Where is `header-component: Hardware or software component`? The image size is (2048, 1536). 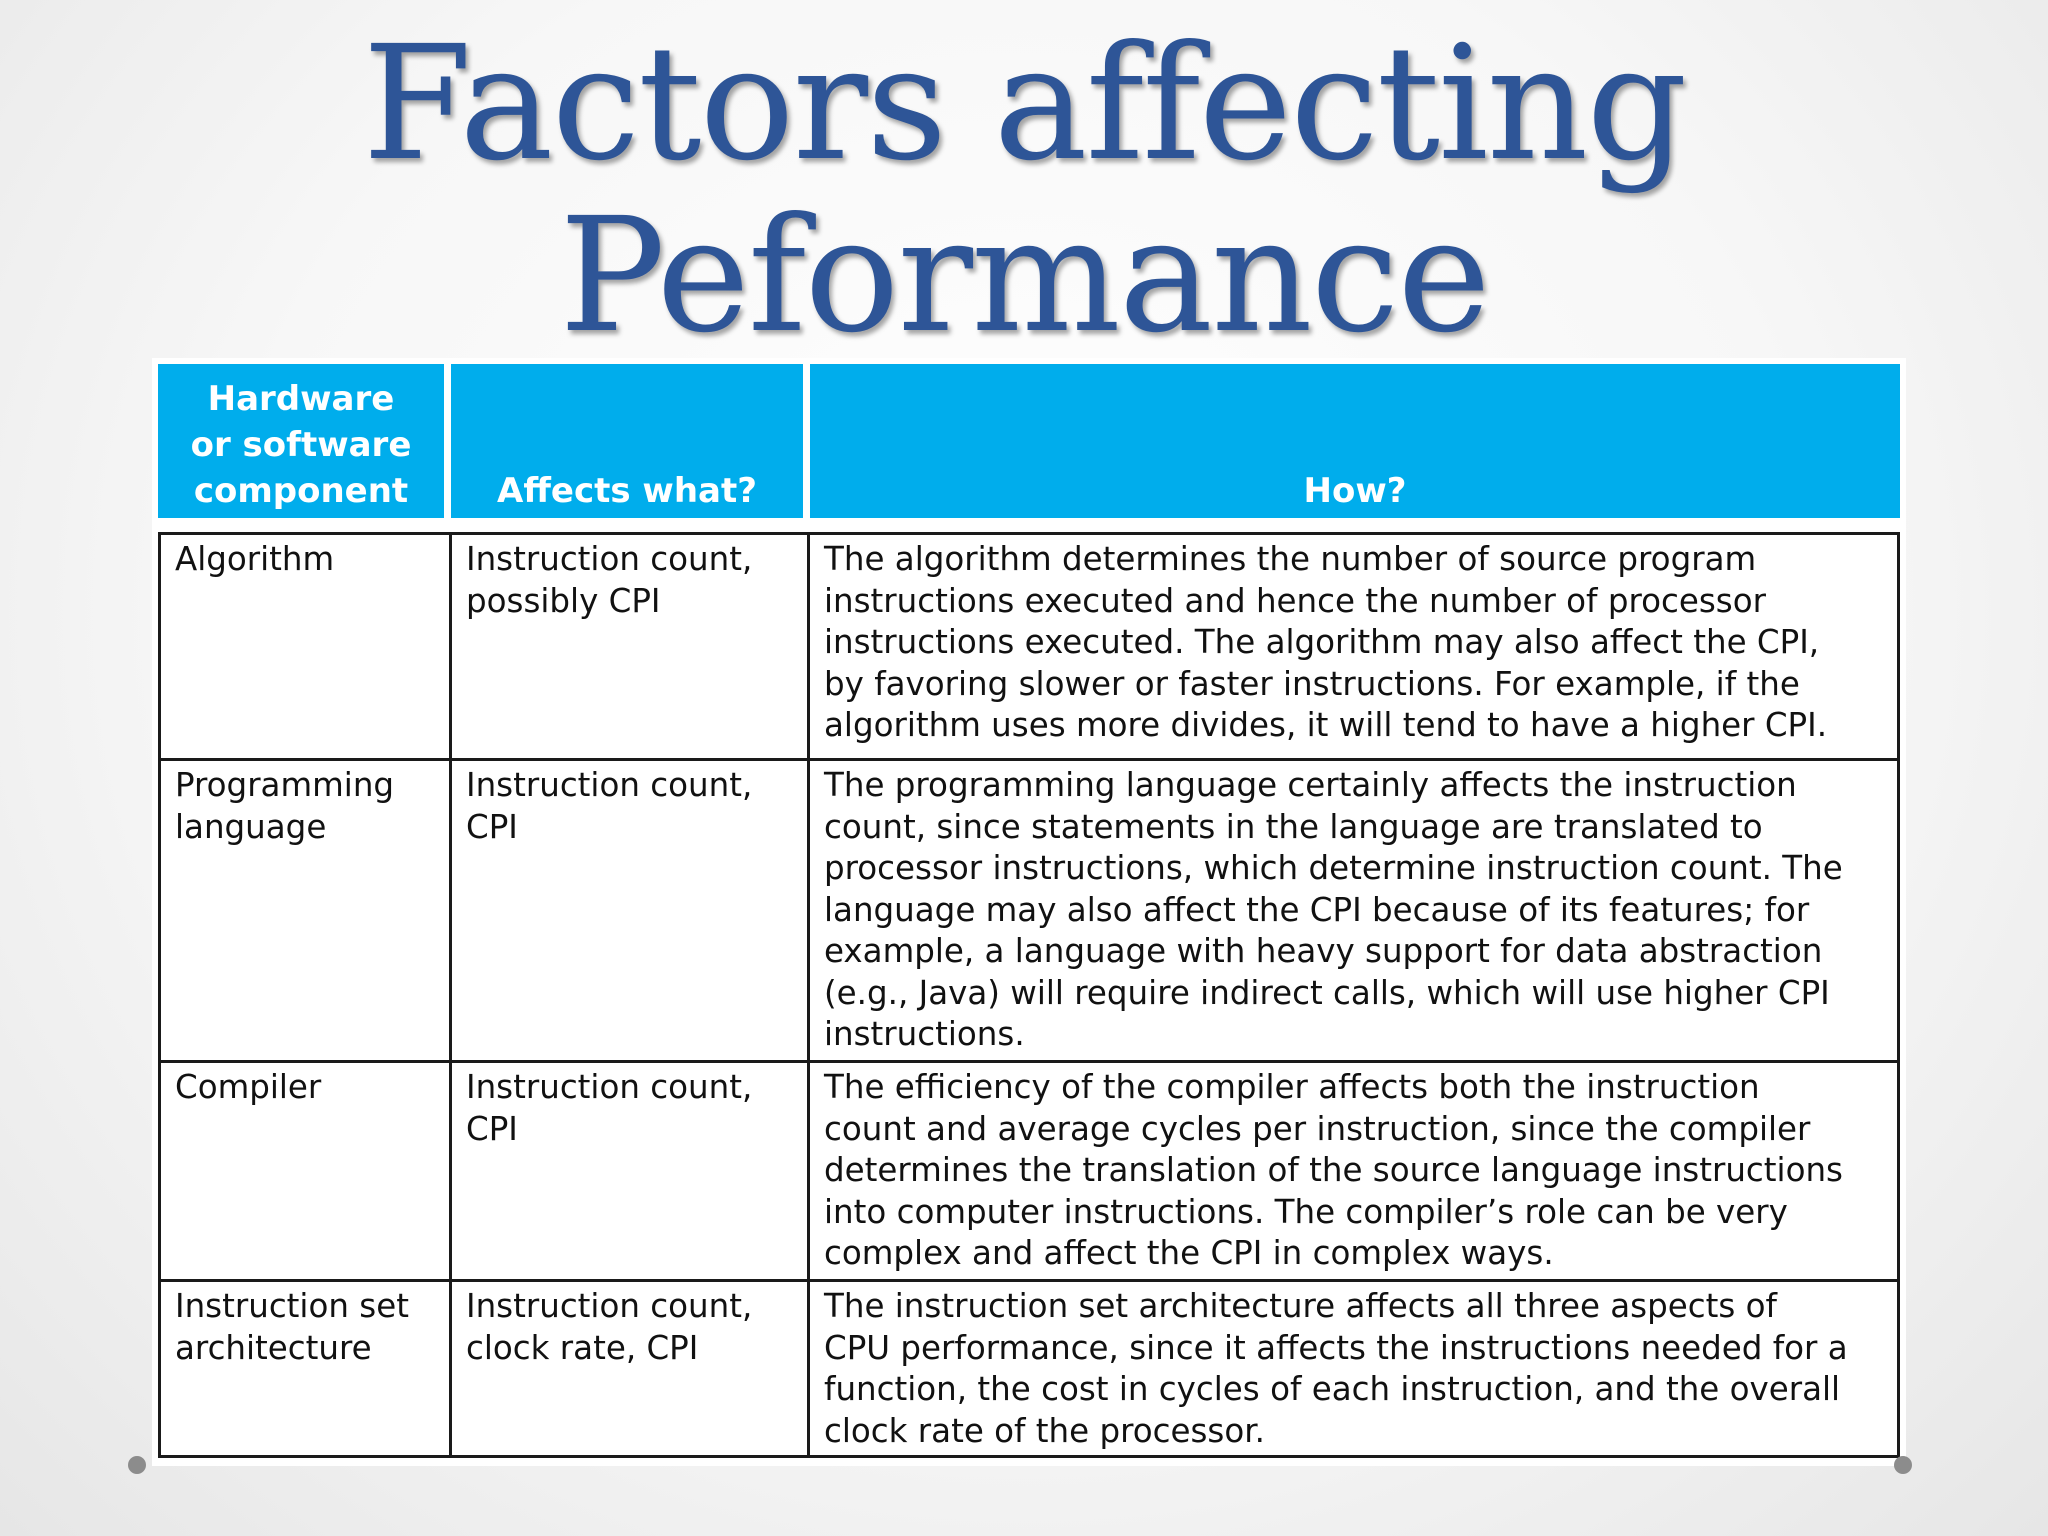
header-component: Hardware or software component is located at coordinates (301, 441).